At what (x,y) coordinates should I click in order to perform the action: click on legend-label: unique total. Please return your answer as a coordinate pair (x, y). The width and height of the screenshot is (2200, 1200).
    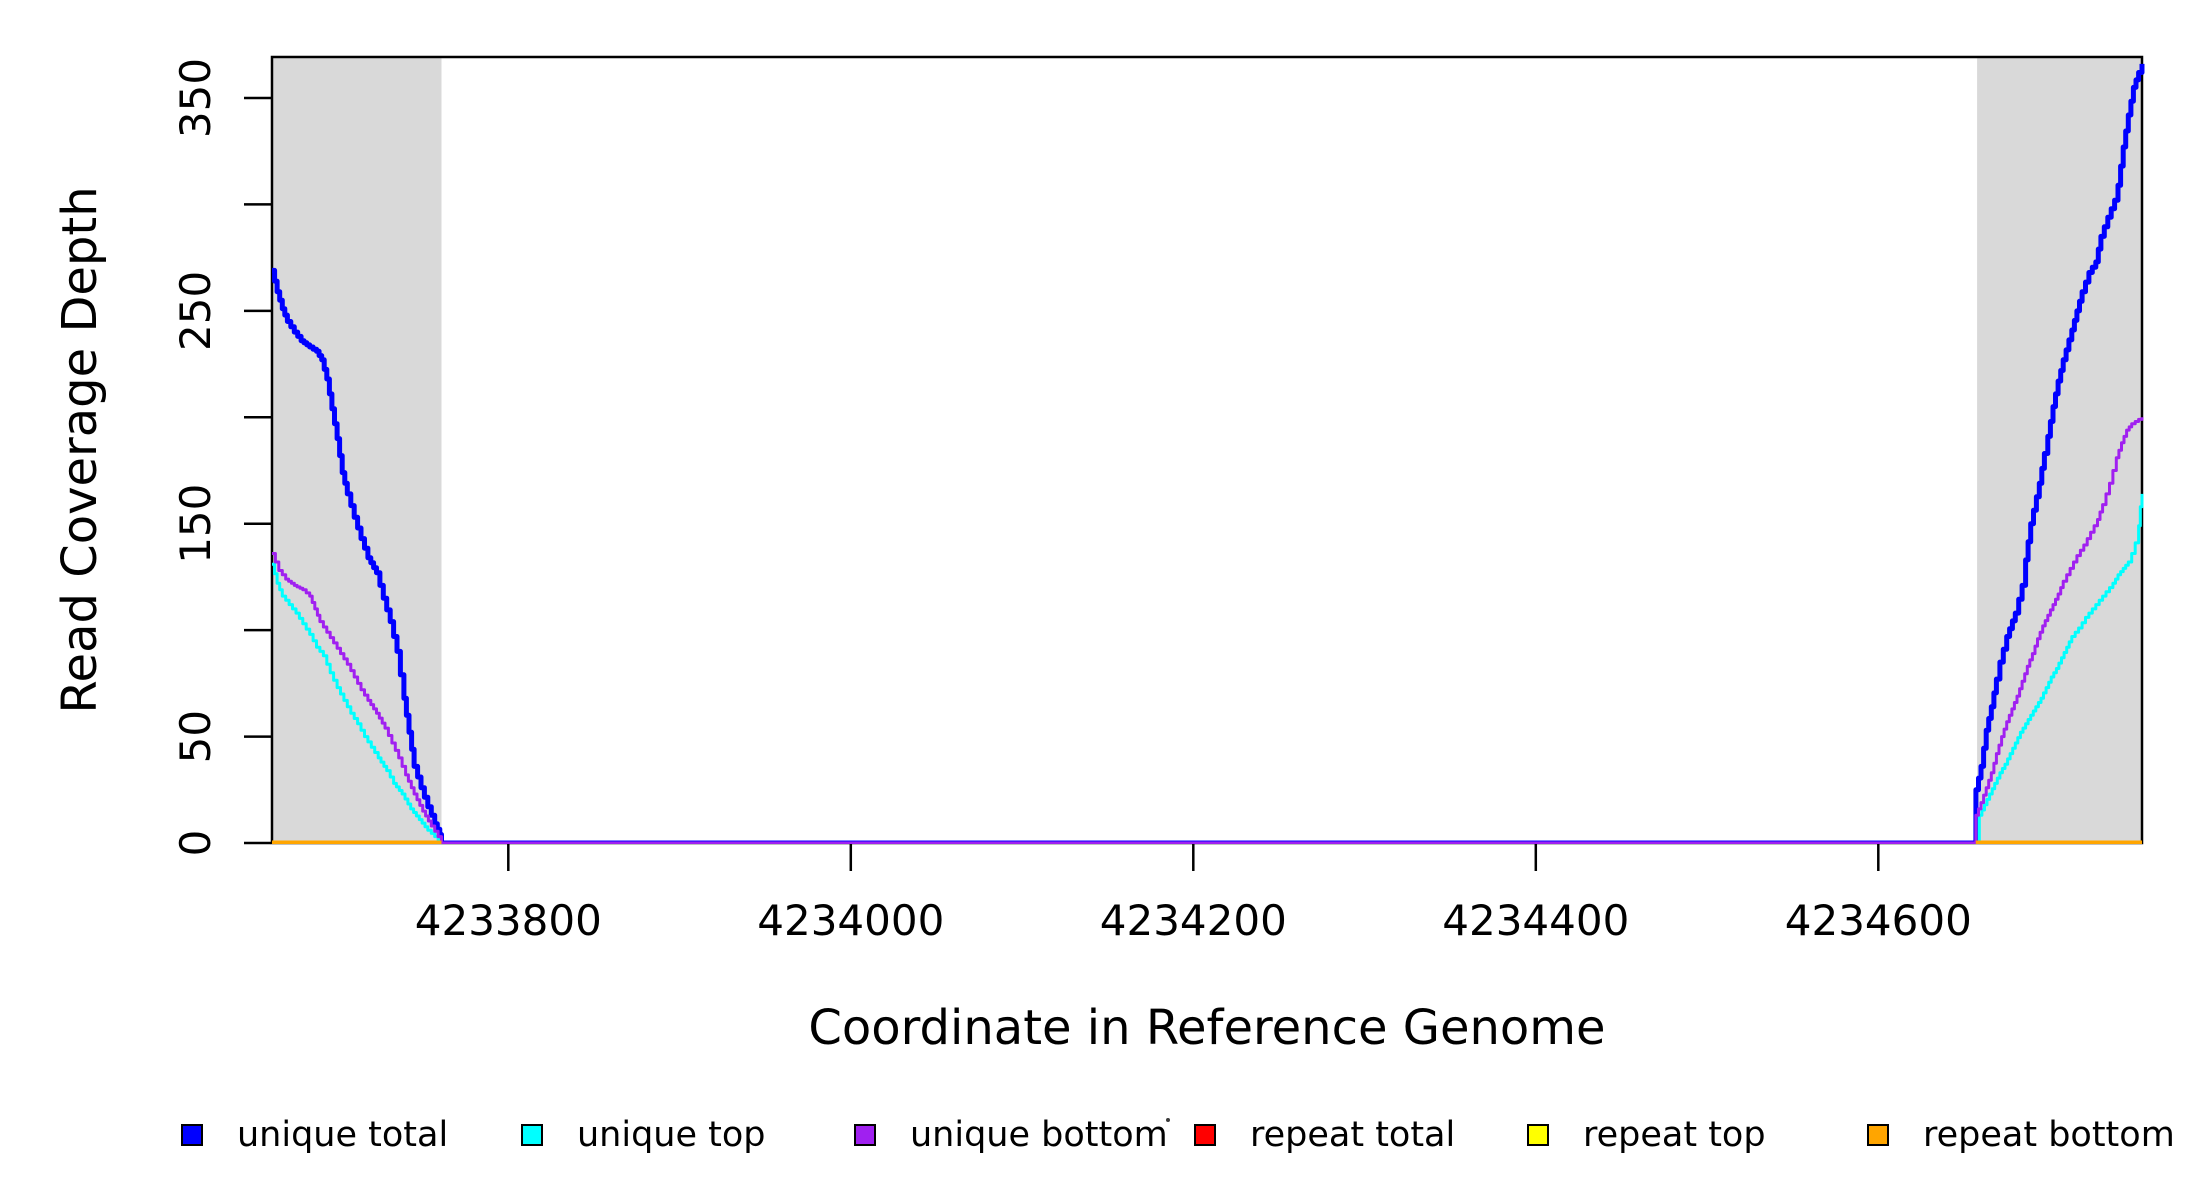
    Looking at the image, I should click on (343, 1135).